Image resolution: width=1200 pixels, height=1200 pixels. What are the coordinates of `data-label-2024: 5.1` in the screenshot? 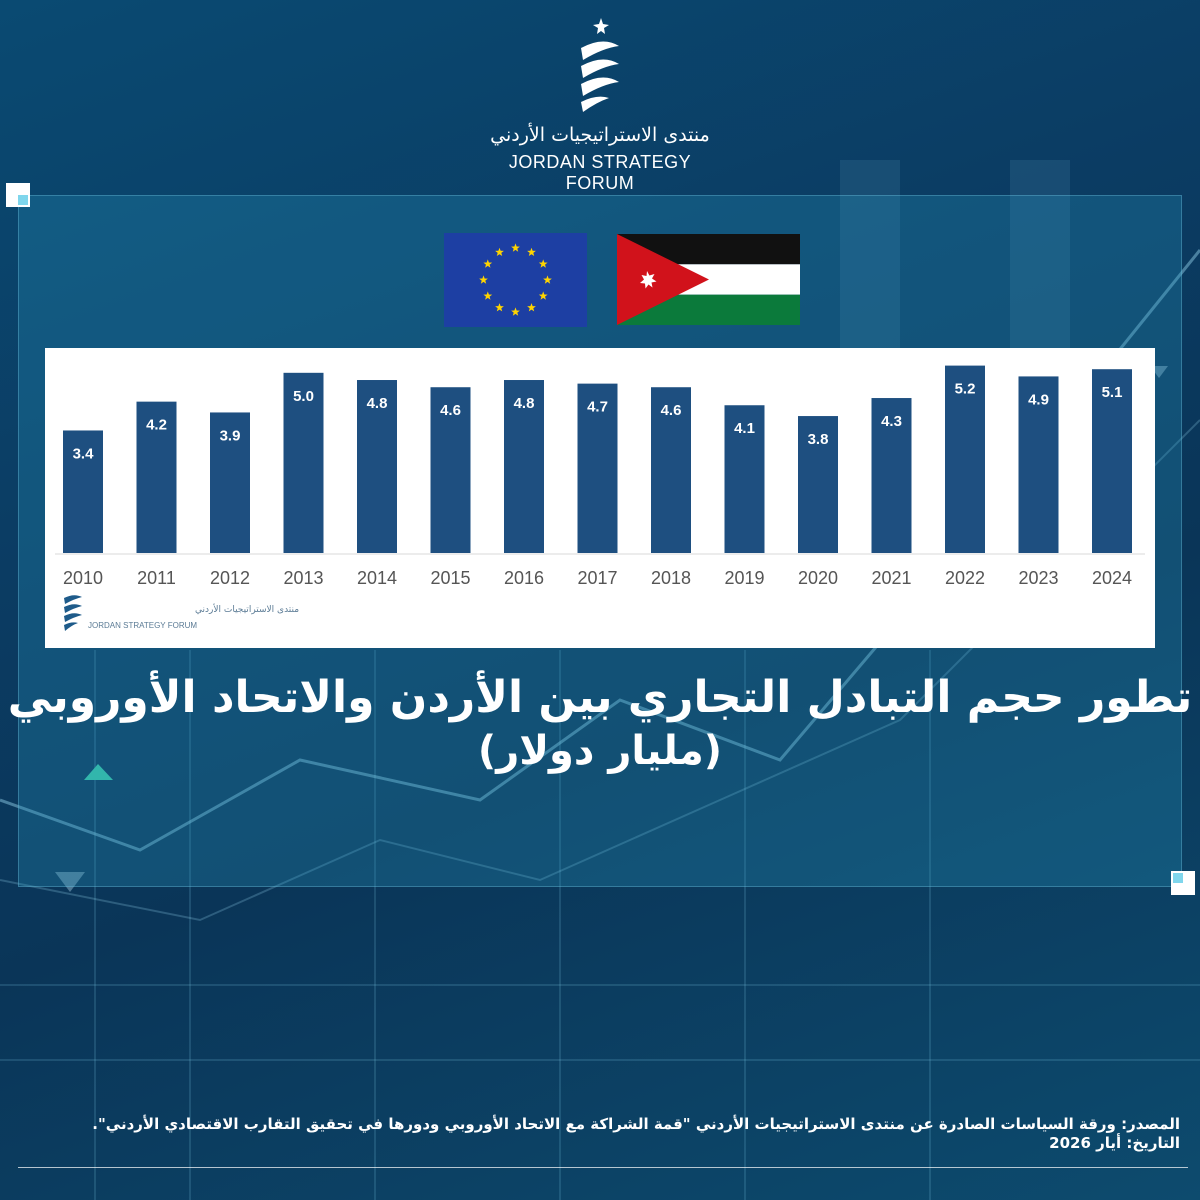 It's located at (1112, 392).